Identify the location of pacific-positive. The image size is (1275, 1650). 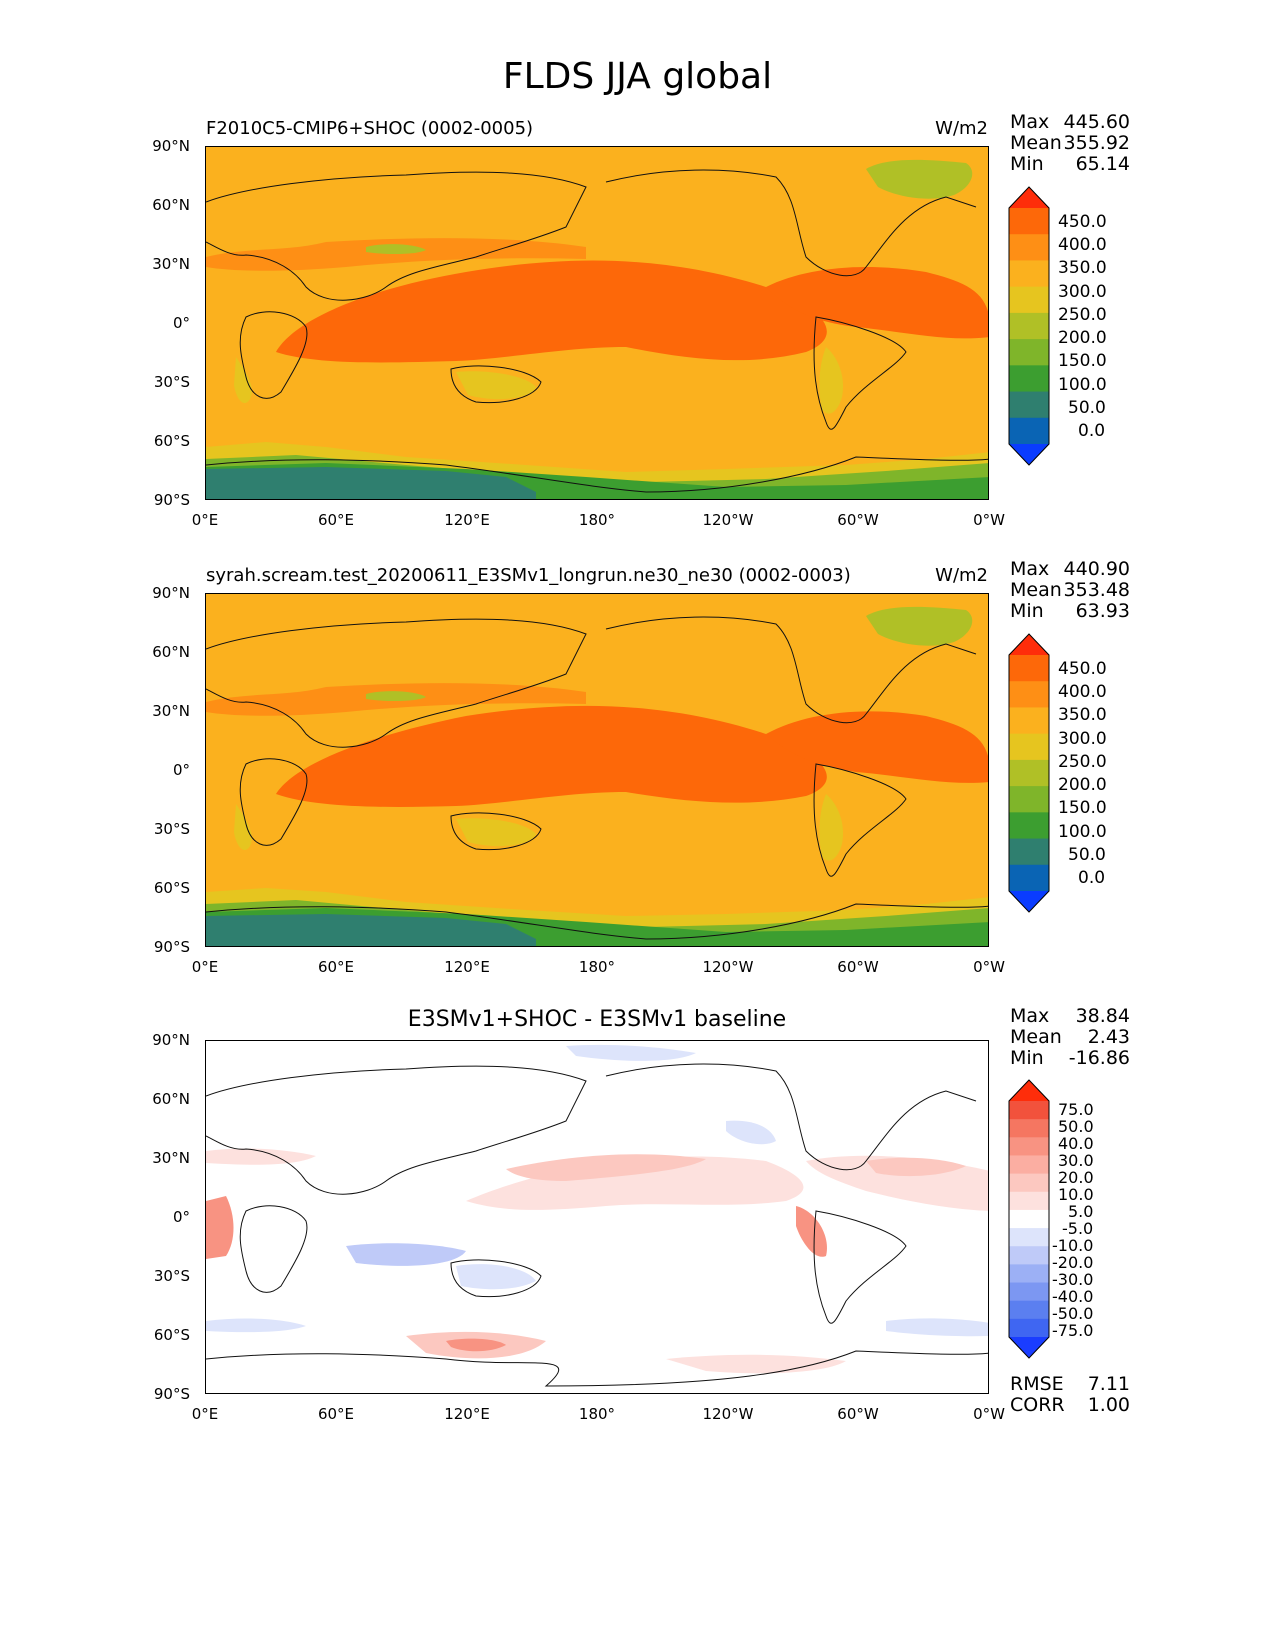
(635, 1183).